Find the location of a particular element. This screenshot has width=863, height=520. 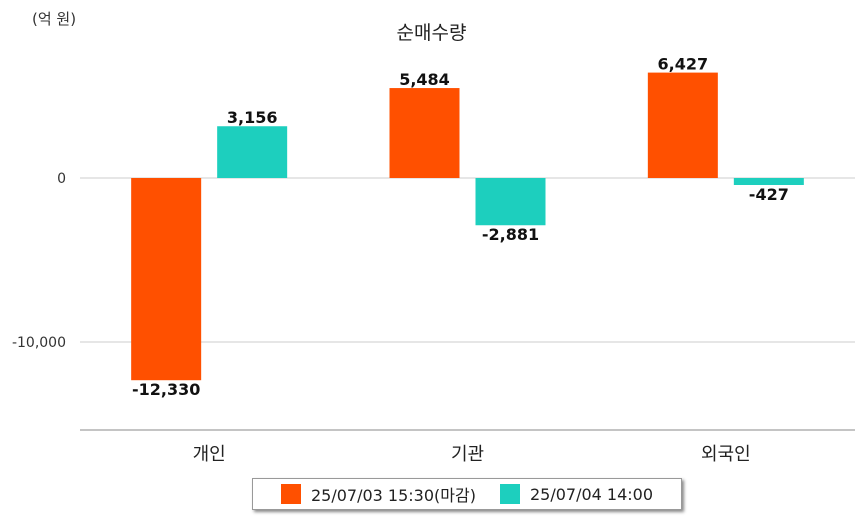

legend-label-series-2: 25/07/04 14:00 is located at coordinates (591, 494).